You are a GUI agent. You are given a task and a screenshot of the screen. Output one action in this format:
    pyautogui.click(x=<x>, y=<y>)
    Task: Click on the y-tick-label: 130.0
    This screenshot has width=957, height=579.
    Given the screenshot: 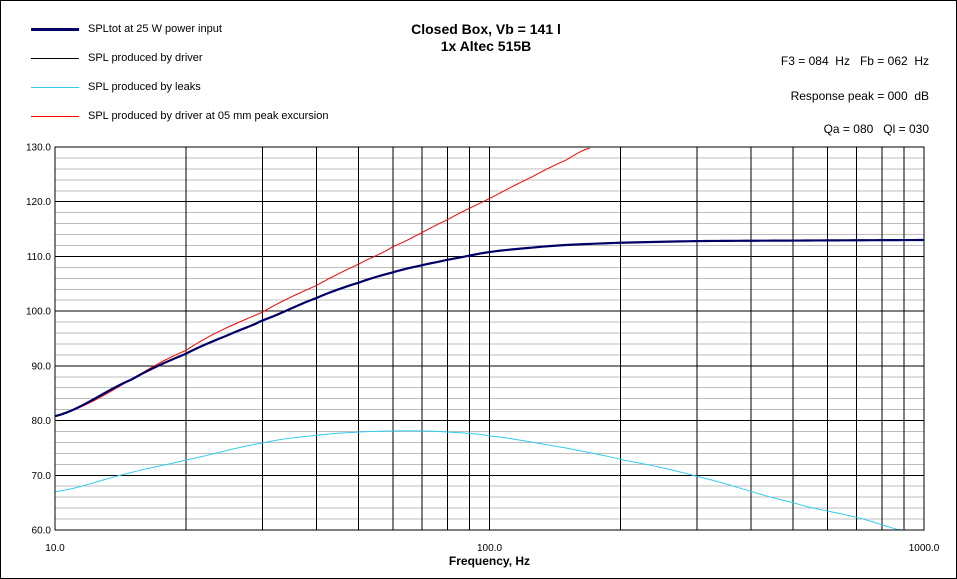 What is the action you would take?
    pyautogui.click(x=38, y=148)
    